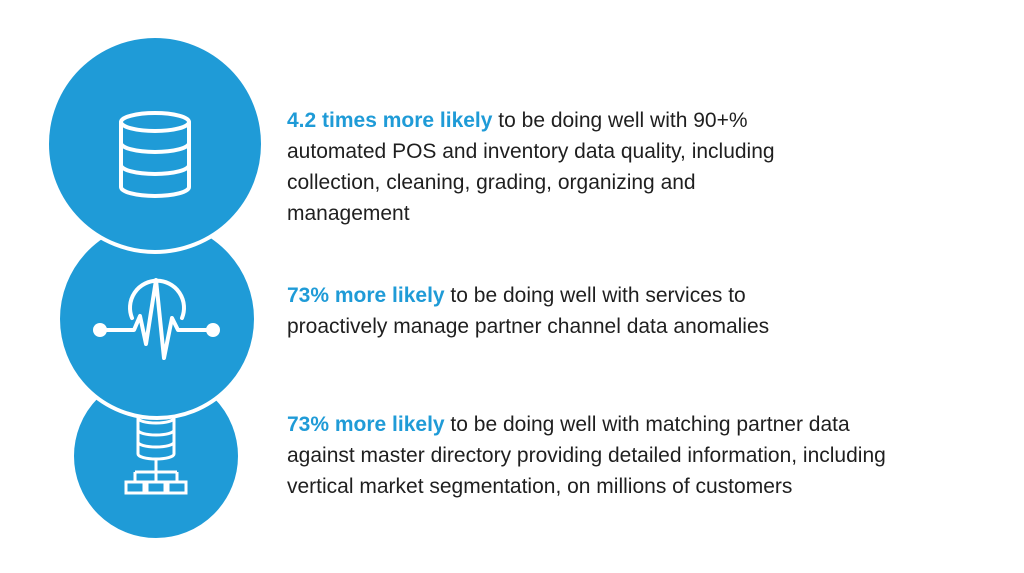  I want to click on database-circle, so click(155, 144).